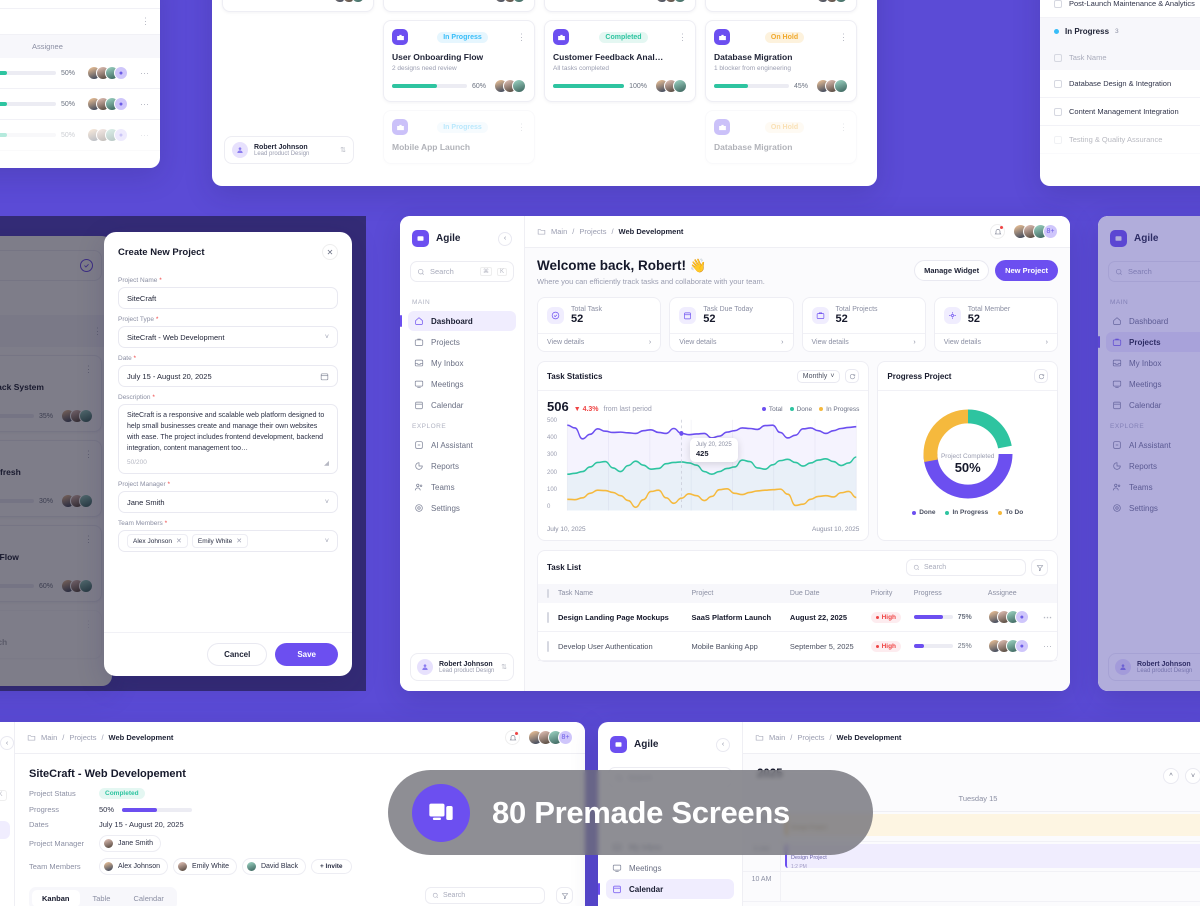 The image size is (1200, 906). Describe the element at coordinates (228, 502) in the screenshot. I see `project-manager-select: Jane Smith ˅` at that location.